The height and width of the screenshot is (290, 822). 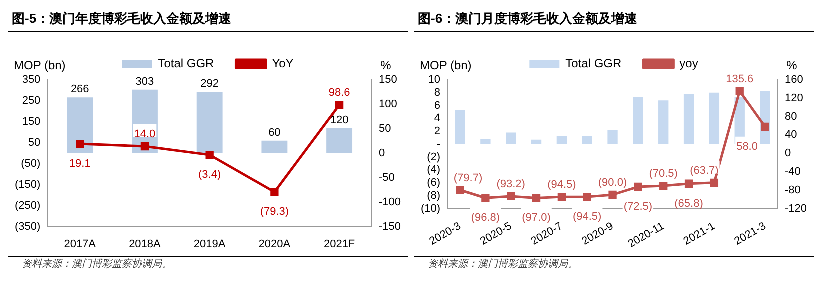 I want to click on x-tick-label: 2017A, so click(x=80, y=244).